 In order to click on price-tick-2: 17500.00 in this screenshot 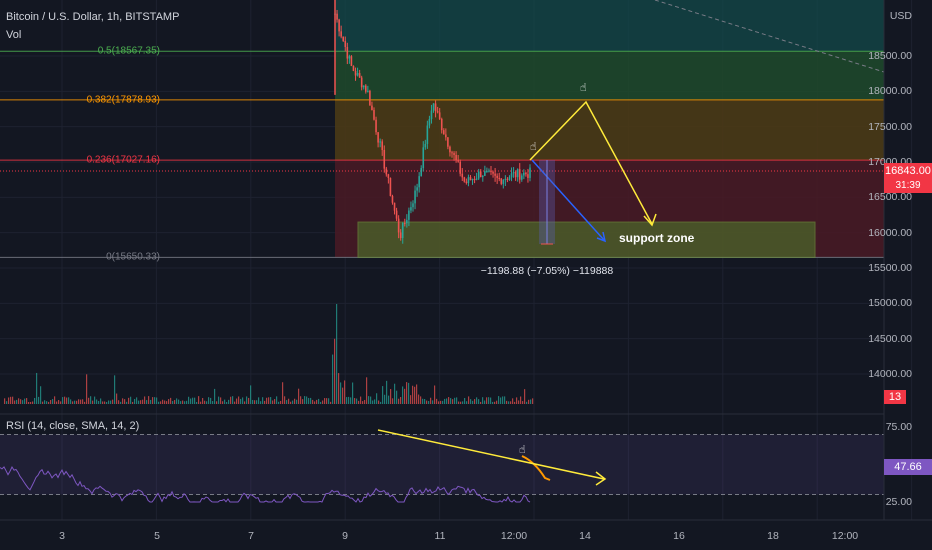, I will do `click(890, 126)`.